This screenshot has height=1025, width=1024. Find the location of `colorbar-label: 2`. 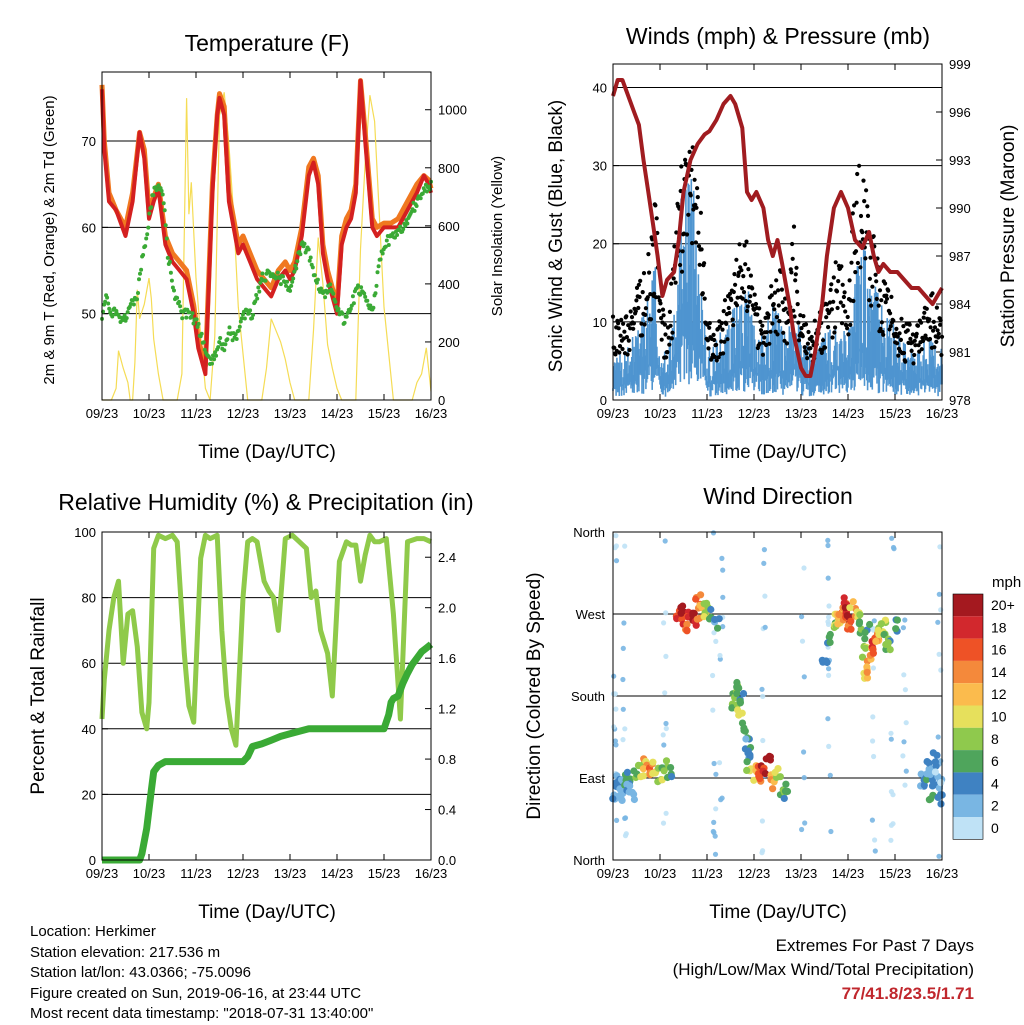

colorbar-label: 2 is located at coordinates (995, 806).